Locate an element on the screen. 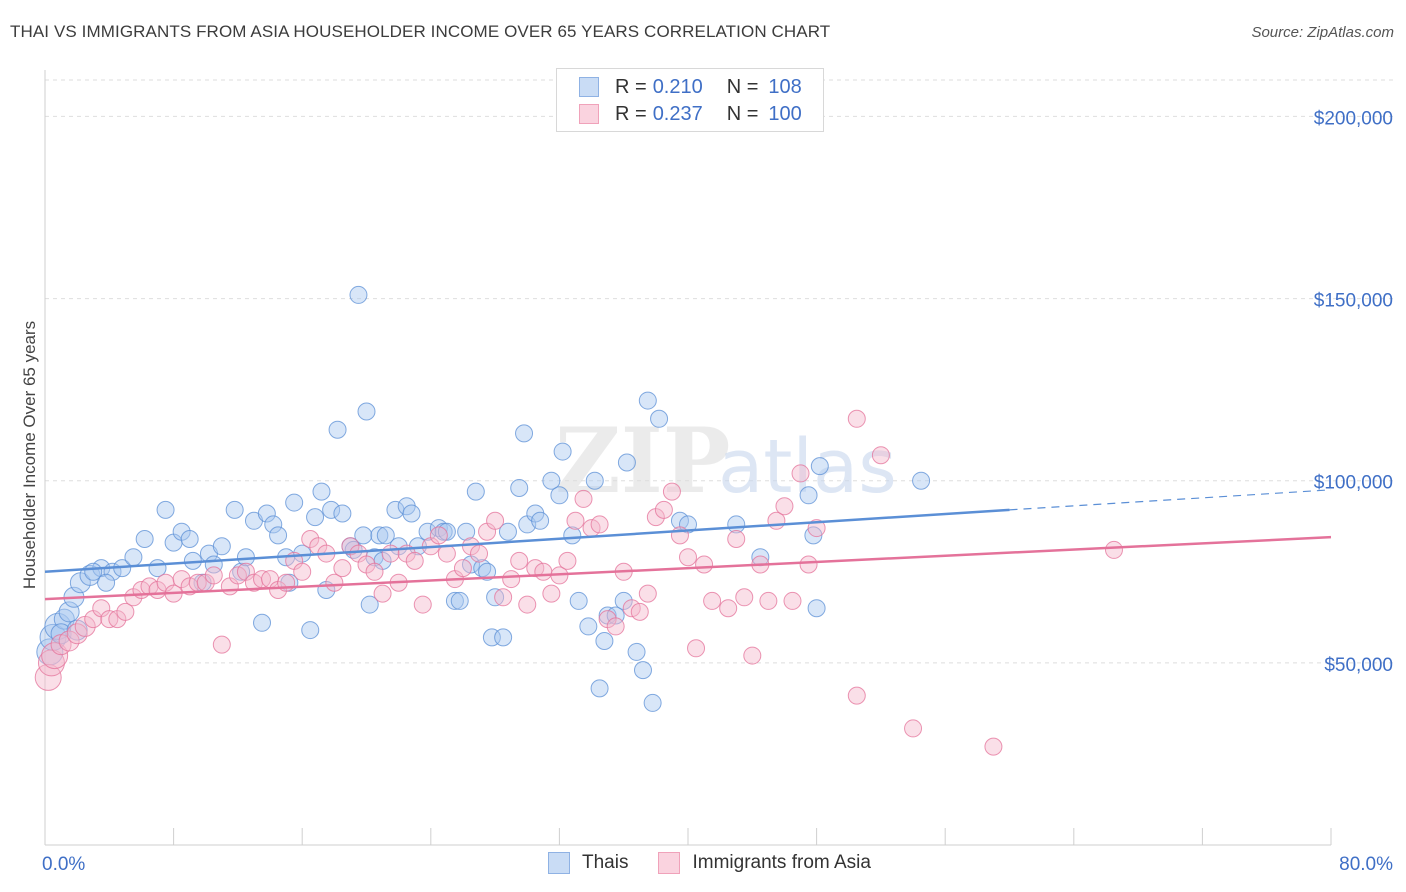 Image resolution: width=1406 pixels, height=892 pixels. legend-item-asia: Immigrants from Asia is located at coordinates (764, 863).